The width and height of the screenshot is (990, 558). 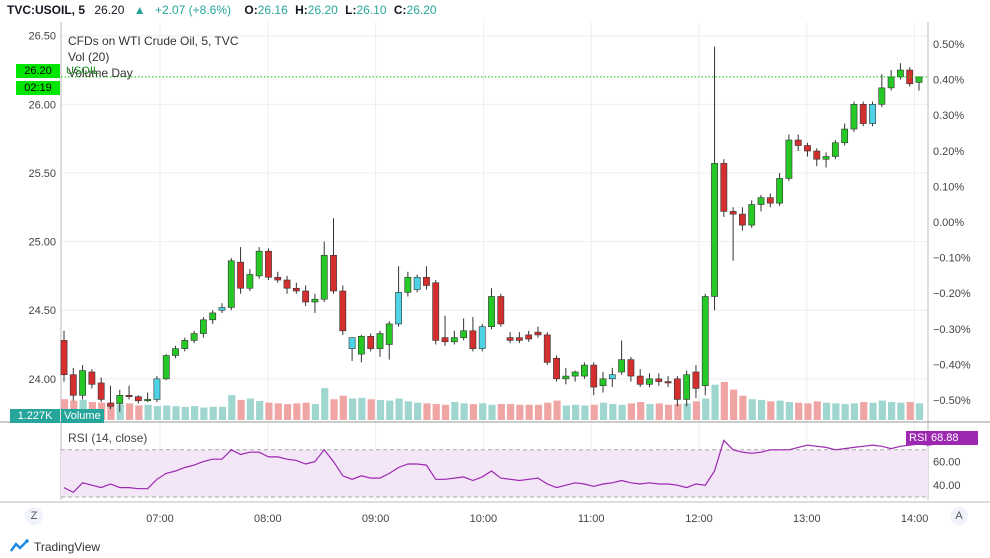 I want to click on price-line-tag: USOIL, so click(x=83, y=71).